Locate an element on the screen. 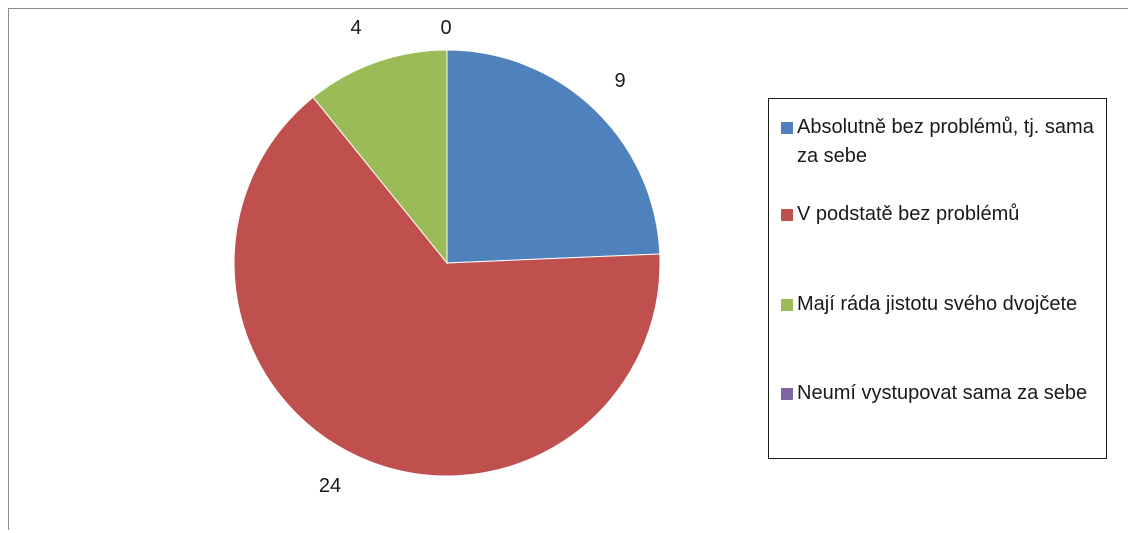  legend-item-4: Neumí vystupovat sama za sebe is located at coordinates (942, 393).